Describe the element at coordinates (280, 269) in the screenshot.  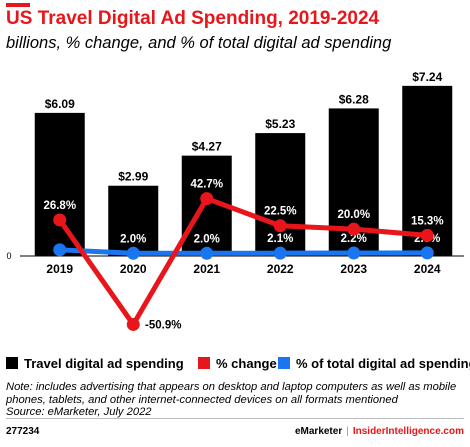
I see `x-tick-2022: 2022` at that location.